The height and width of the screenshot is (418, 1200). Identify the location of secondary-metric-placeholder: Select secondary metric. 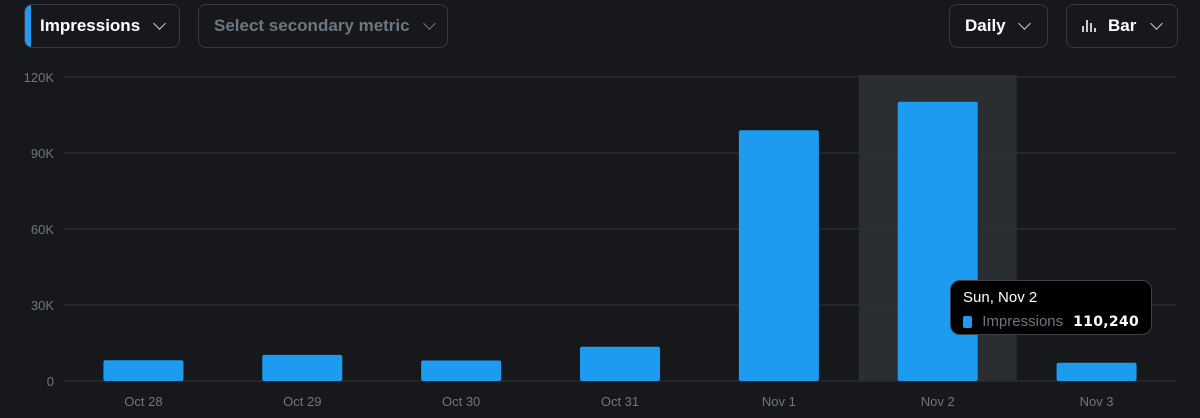
(312, 25).